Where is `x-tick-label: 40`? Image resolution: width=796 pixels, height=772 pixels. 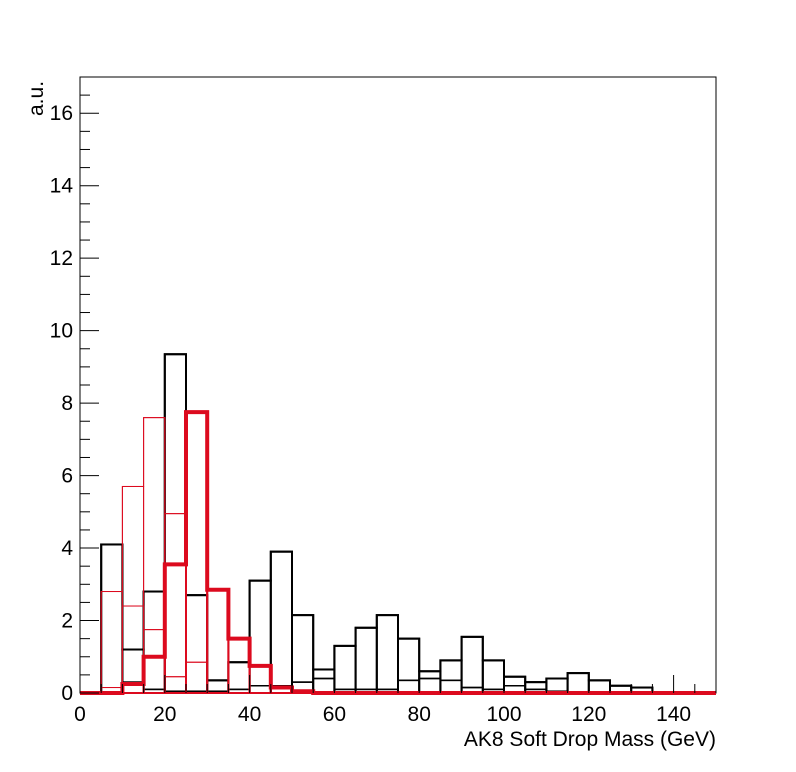
x-tick-label: 40 is located at coordinates (249, 714).